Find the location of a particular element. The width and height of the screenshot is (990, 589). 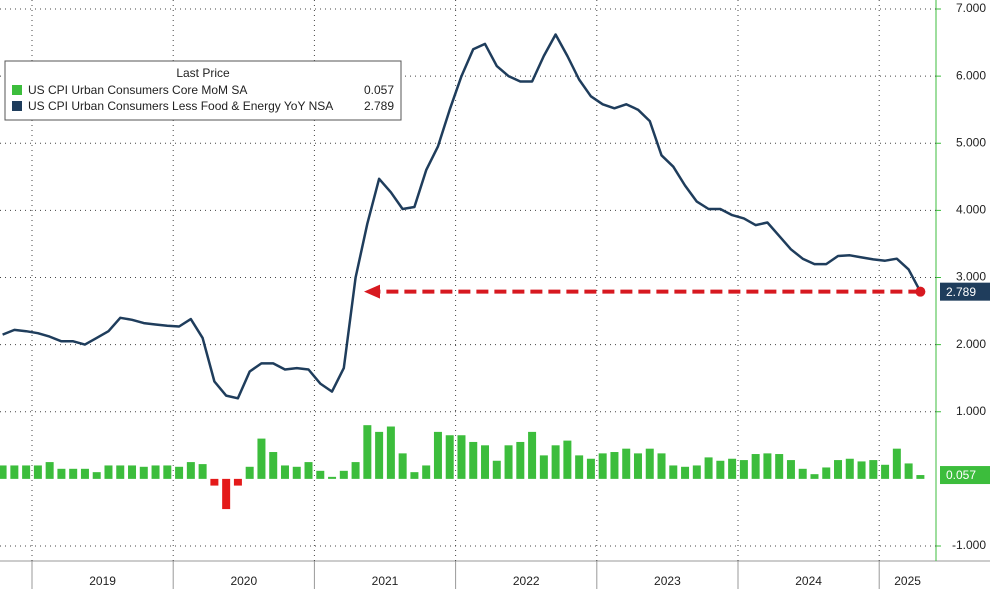

y-tick-label: 3.000 is located at coordinates (971, 277).